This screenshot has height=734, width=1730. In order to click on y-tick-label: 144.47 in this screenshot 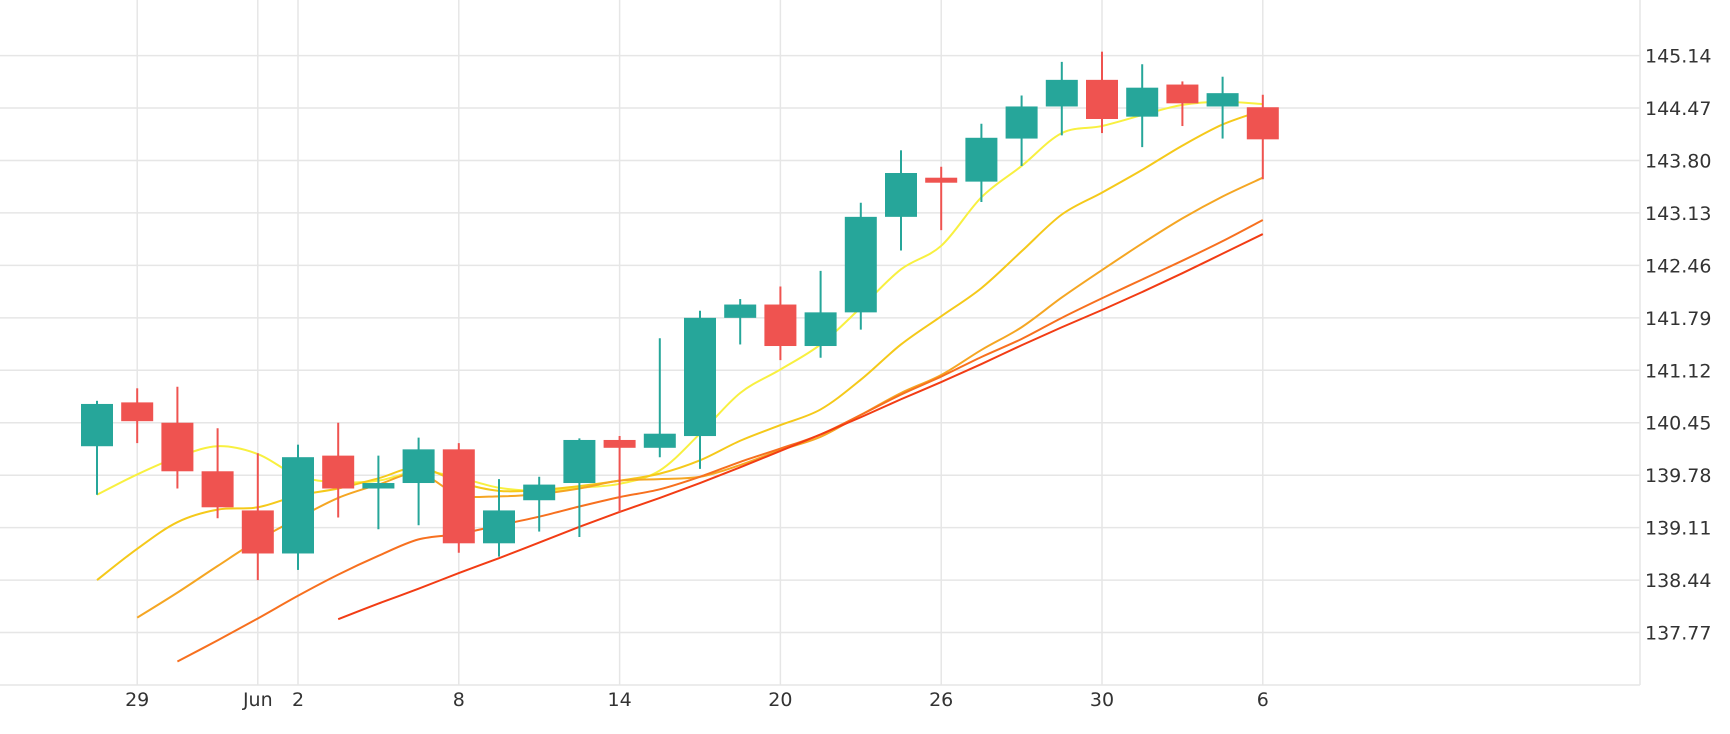, I will do `click(1678, 109)`.